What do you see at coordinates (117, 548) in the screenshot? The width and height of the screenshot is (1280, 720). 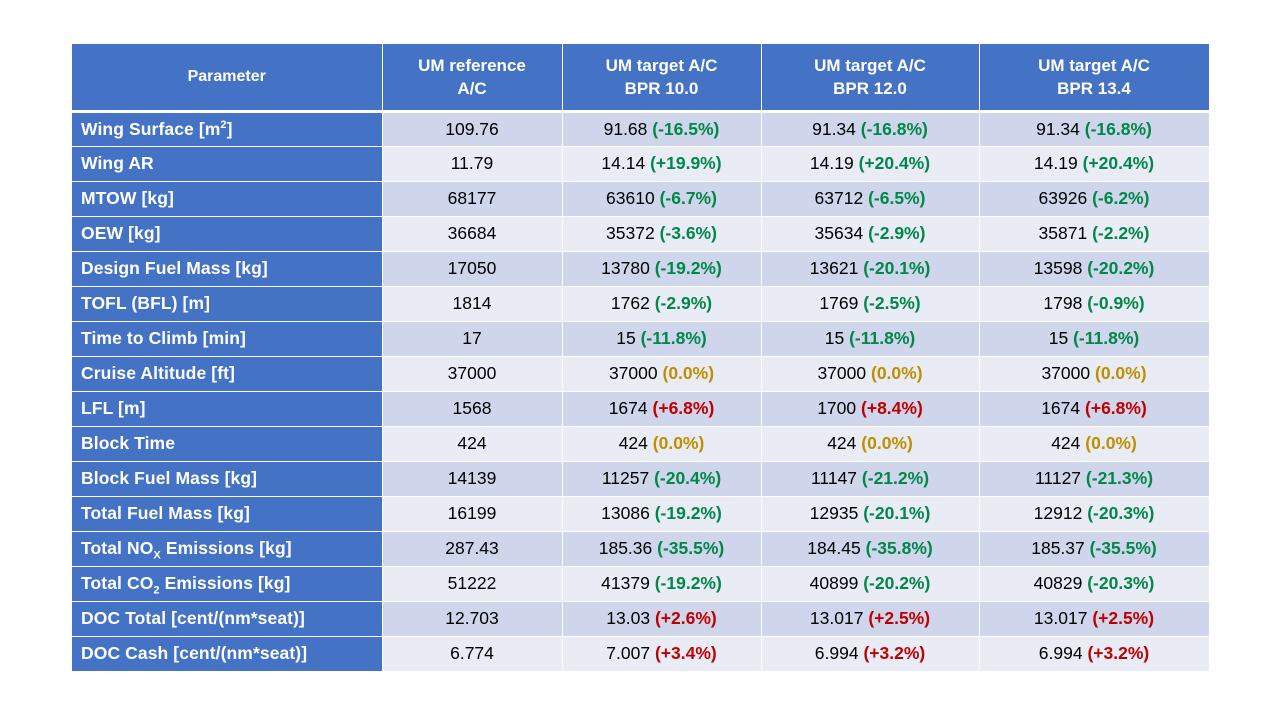 I see `parameter-label: Total NO` at bounding box center [117, 548].